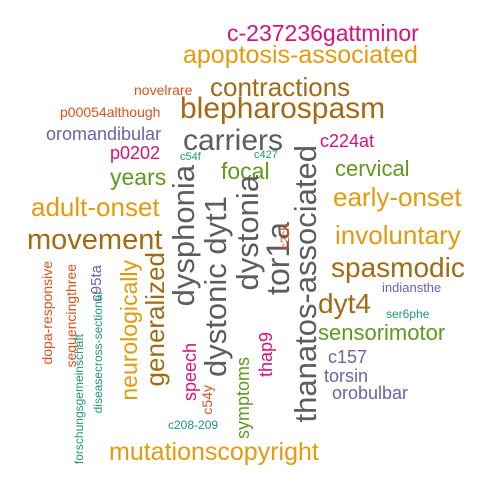 Image resolution: width=500 pixels, height=500 pixels. Describe the element at coordinates (214, 452) in the screenshot. I see `word-mutationscopyright: mutationscopyright` at that location.